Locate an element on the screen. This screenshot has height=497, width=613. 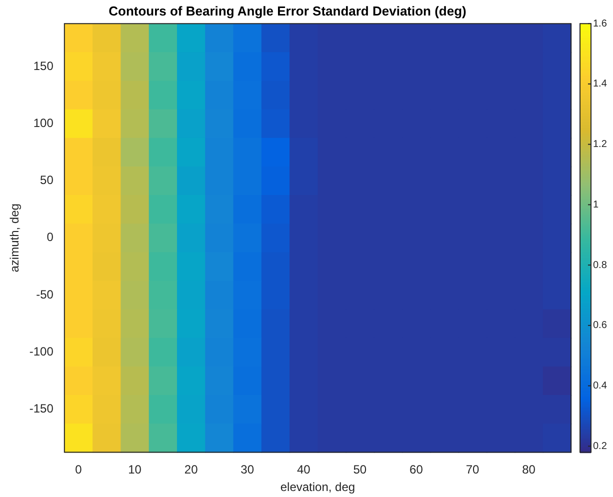
color-bar-label: 1.4 is located at coordinates (600, 84).